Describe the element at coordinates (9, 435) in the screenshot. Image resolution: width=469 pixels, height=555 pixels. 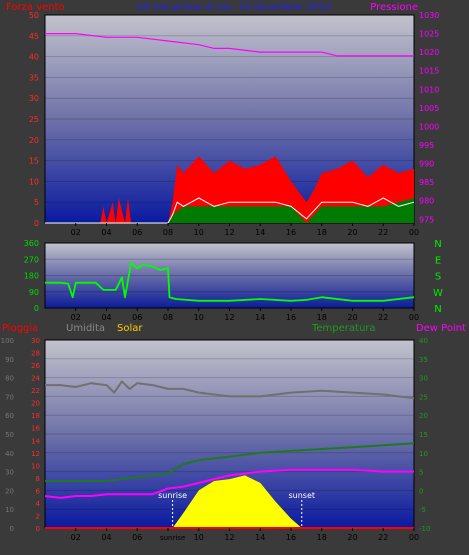
I see `humidity-tick-label: 50` at that location.